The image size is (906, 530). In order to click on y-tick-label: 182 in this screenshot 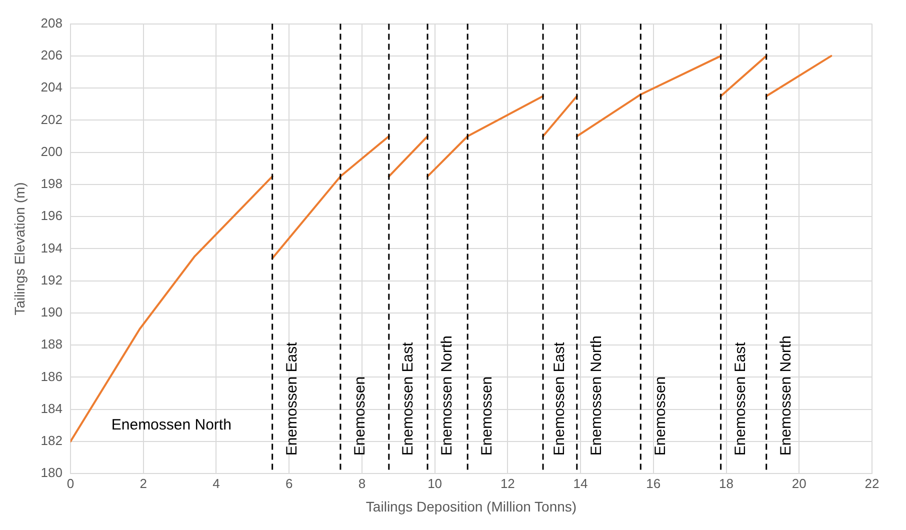, I will do `click(51, 440)`.